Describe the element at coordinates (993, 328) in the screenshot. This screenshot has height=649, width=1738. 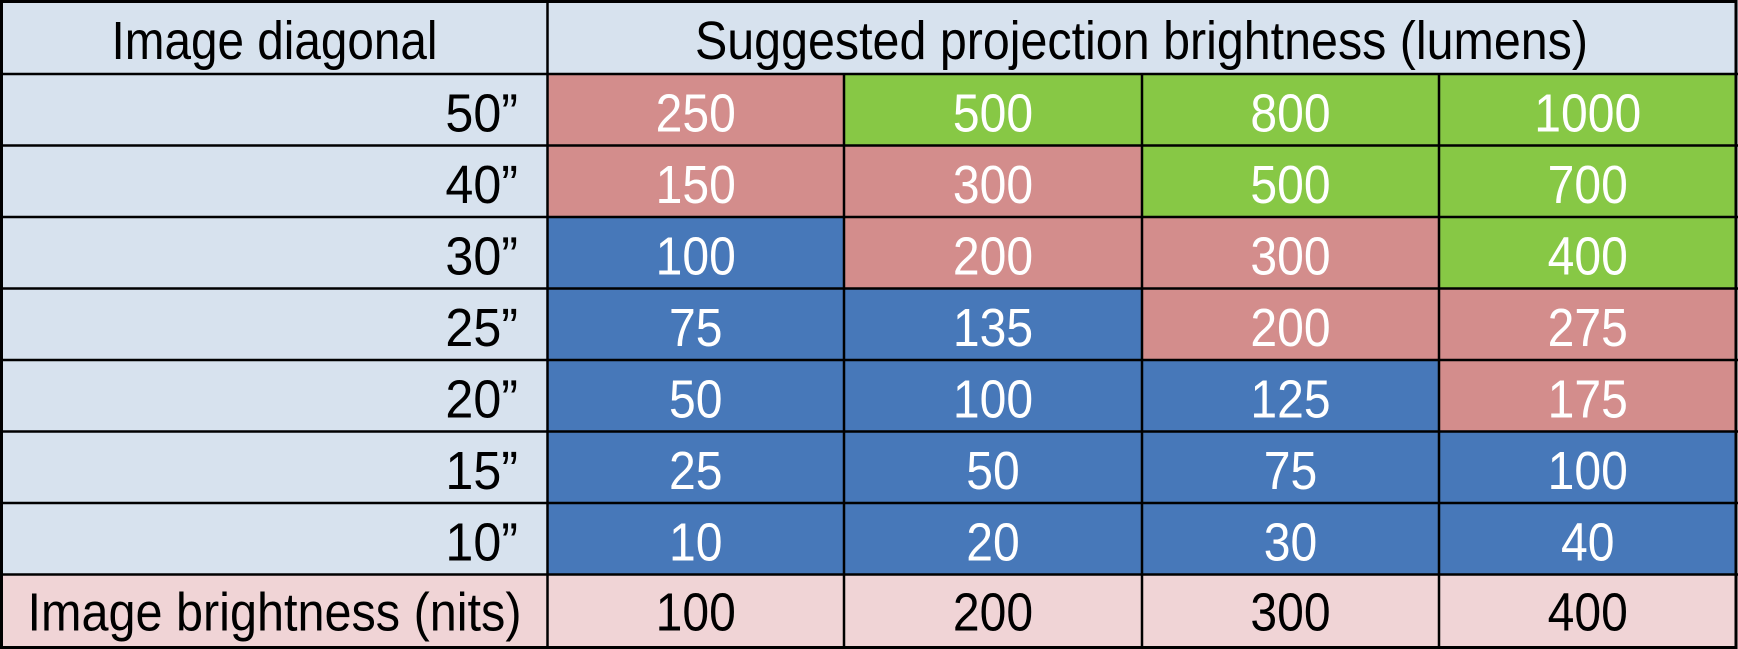
I see `svg-text: 135` at that location.